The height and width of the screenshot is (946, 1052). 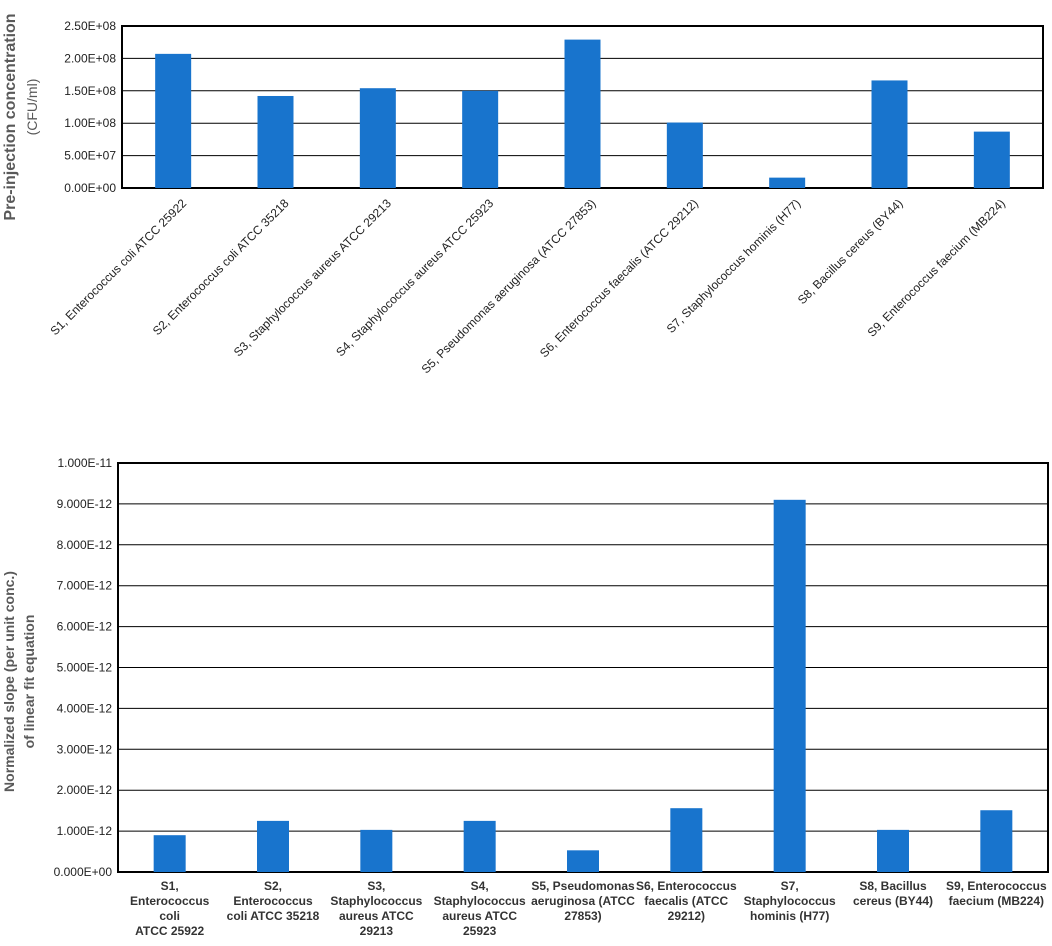 What do you see at coordinates (85, 586) in the screenshot?
I see `y-tick-label: 7.000E-12` at bounding box center [85, 586].